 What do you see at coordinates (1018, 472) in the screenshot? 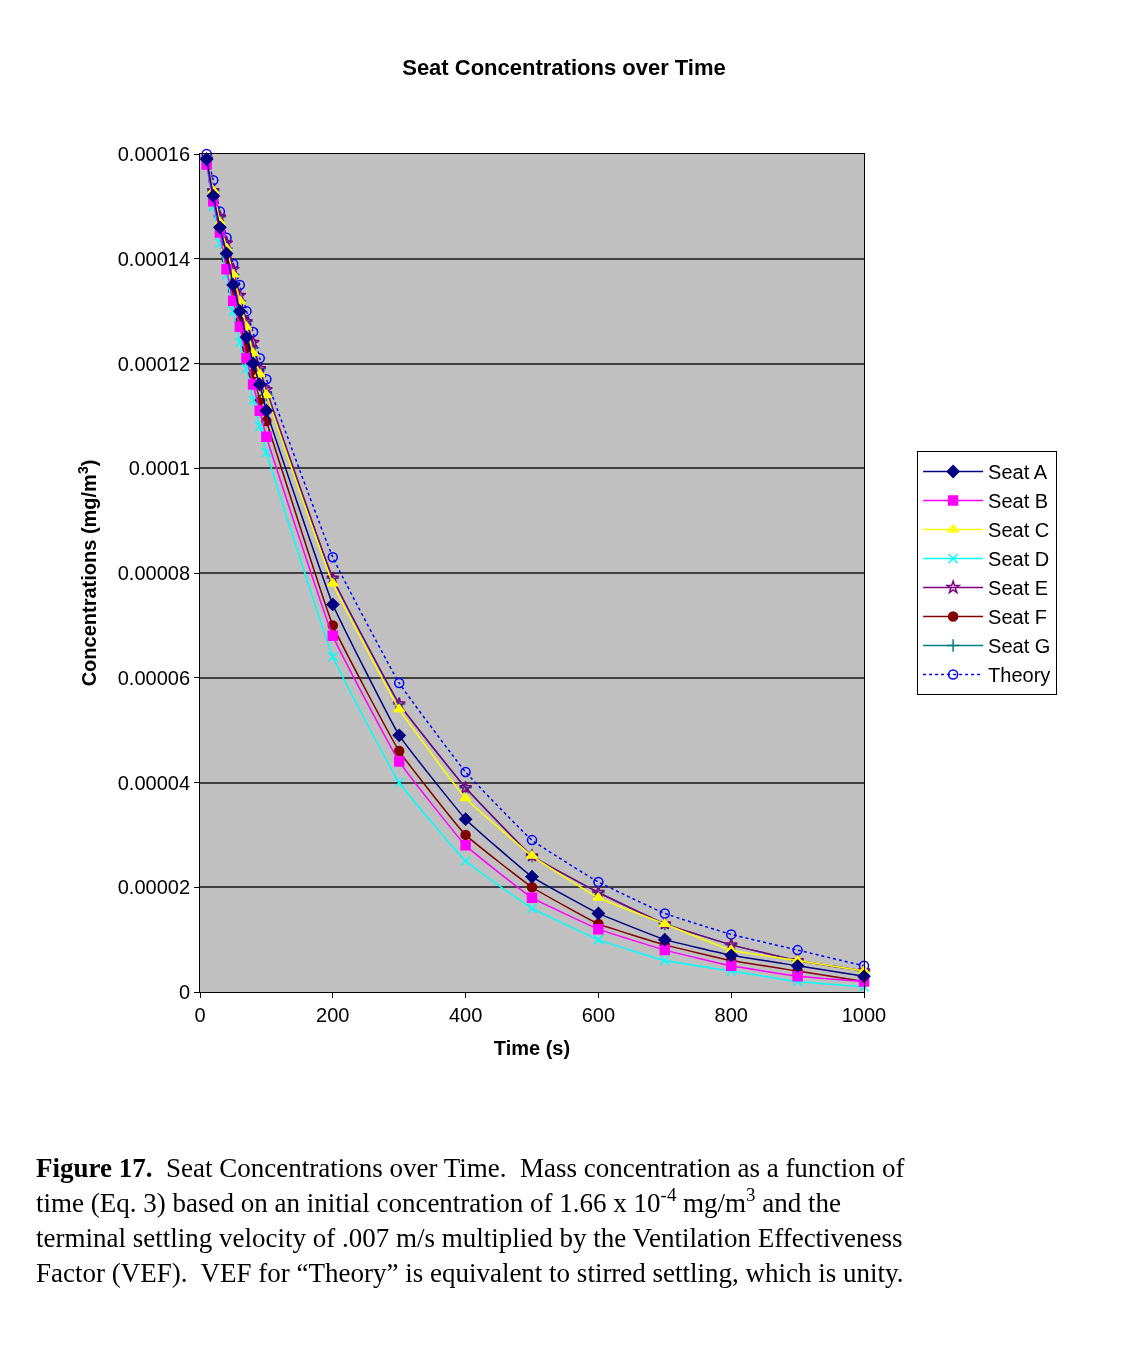
I see `legend-label: Seat A` at bounding box center [1018, 472].